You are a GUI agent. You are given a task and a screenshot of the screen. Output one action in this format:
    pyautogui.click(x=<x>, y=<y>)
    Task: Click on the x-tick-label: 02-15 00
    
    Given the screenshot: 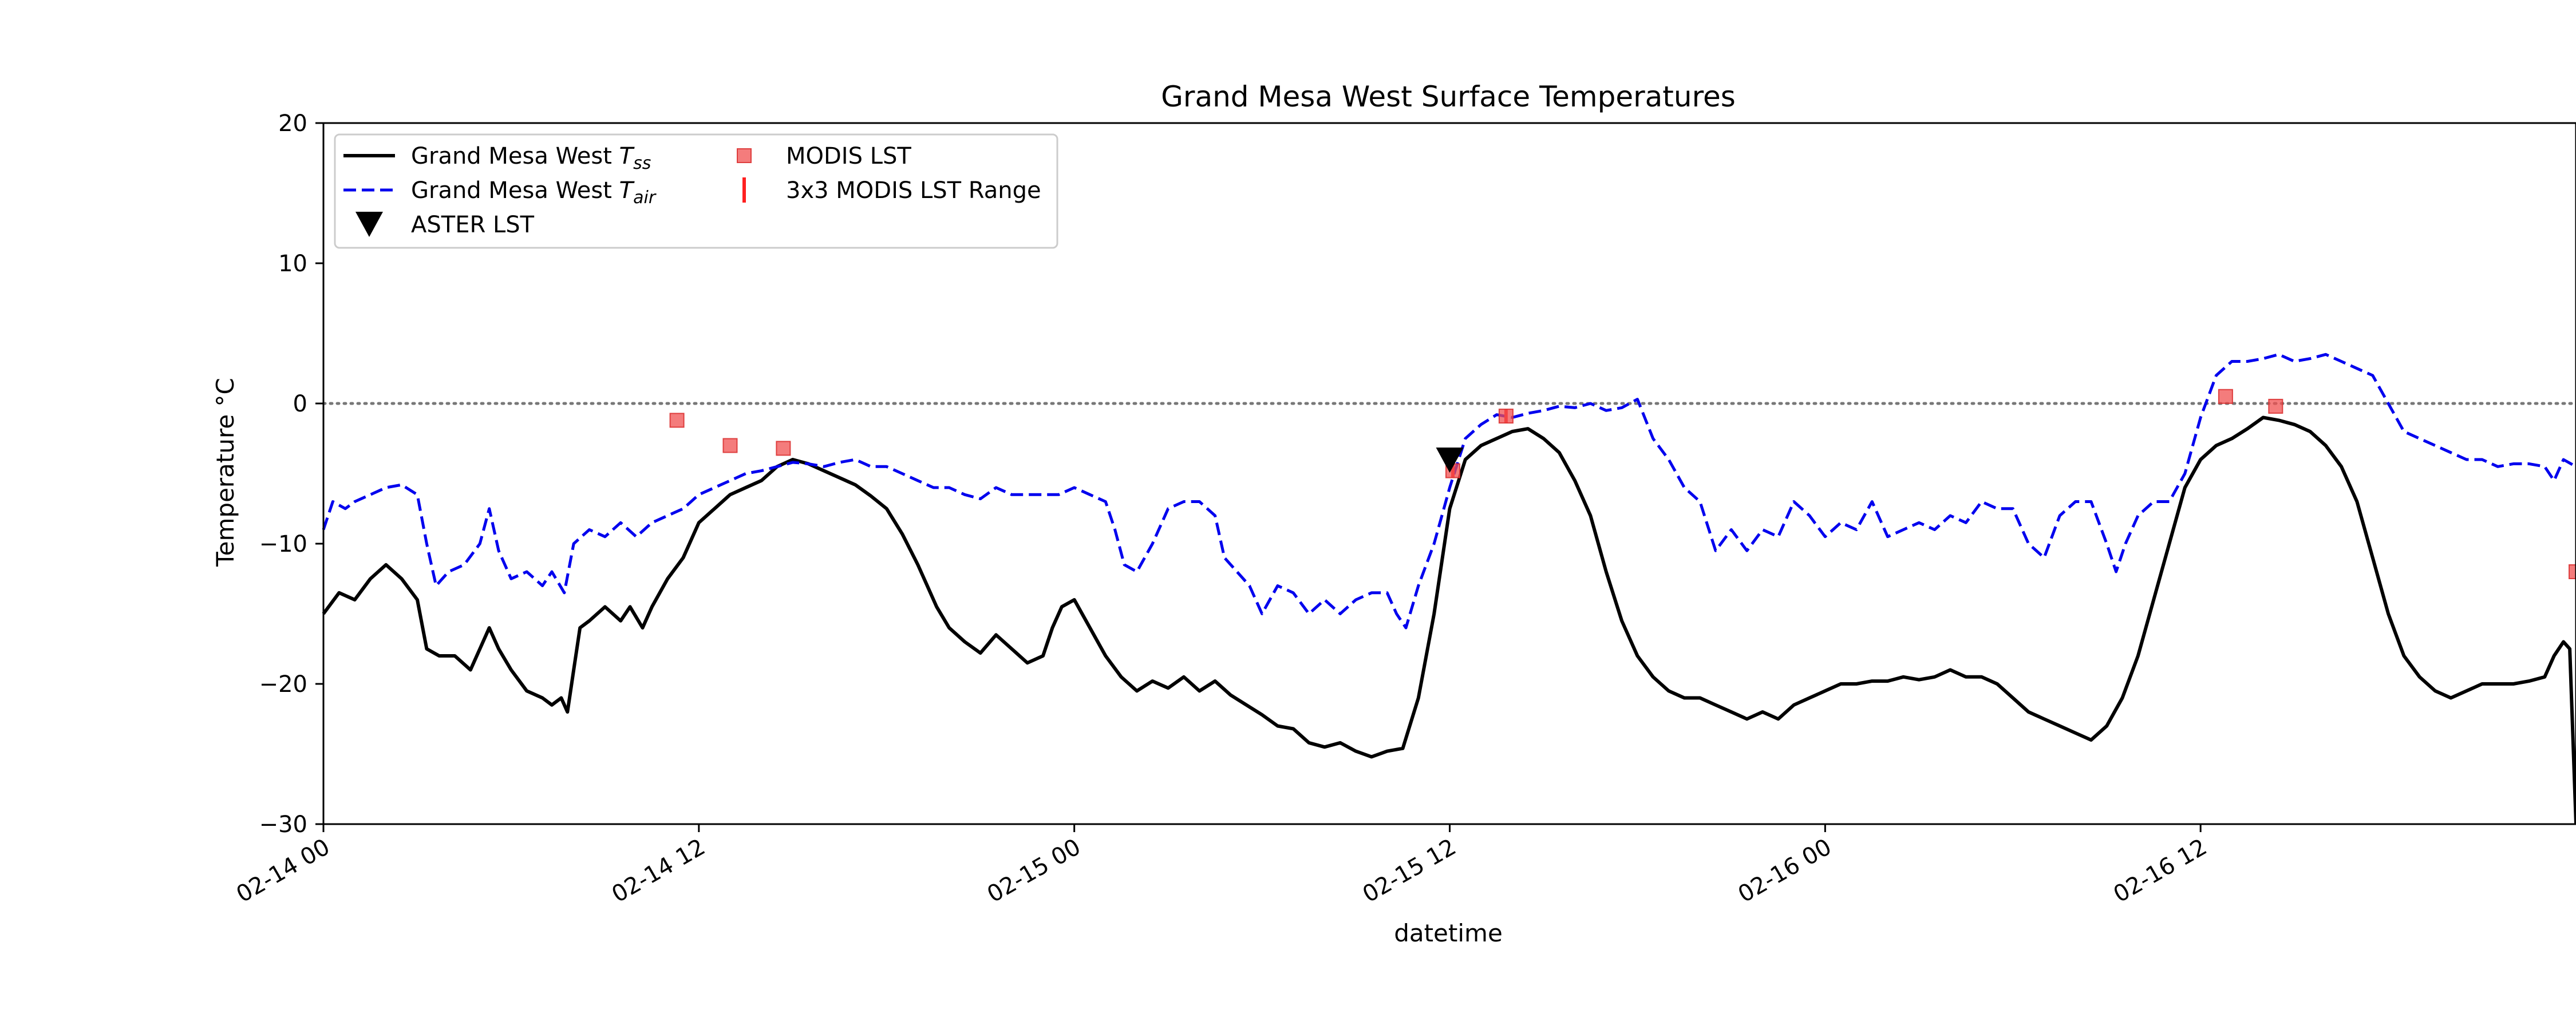 What is the action you would take?
    pyautogui.click(x=1034, y=871)
    